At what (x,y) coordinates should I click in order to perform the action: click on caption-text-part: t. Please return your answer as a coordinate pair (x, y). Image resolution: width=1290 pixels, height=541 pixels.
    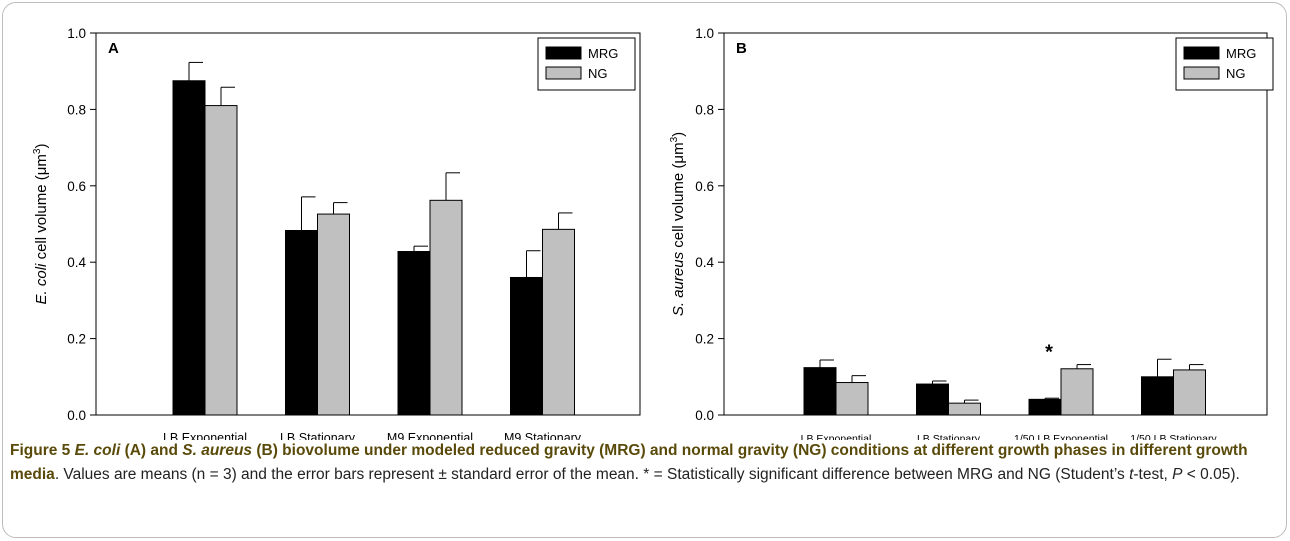
    Looking at the image, I should click on (1131, 474).